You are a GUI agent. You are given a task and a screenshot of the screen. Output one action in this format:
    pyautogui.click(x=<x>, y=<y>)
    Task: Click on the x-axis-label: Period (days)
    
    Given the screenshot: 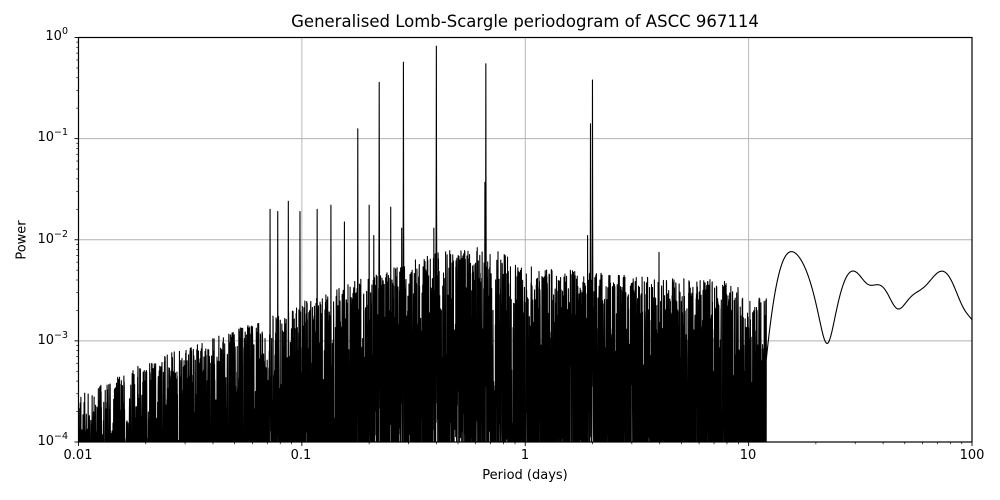 What is the action you would take?
    pyautogui.click(x=525, y=475)
    